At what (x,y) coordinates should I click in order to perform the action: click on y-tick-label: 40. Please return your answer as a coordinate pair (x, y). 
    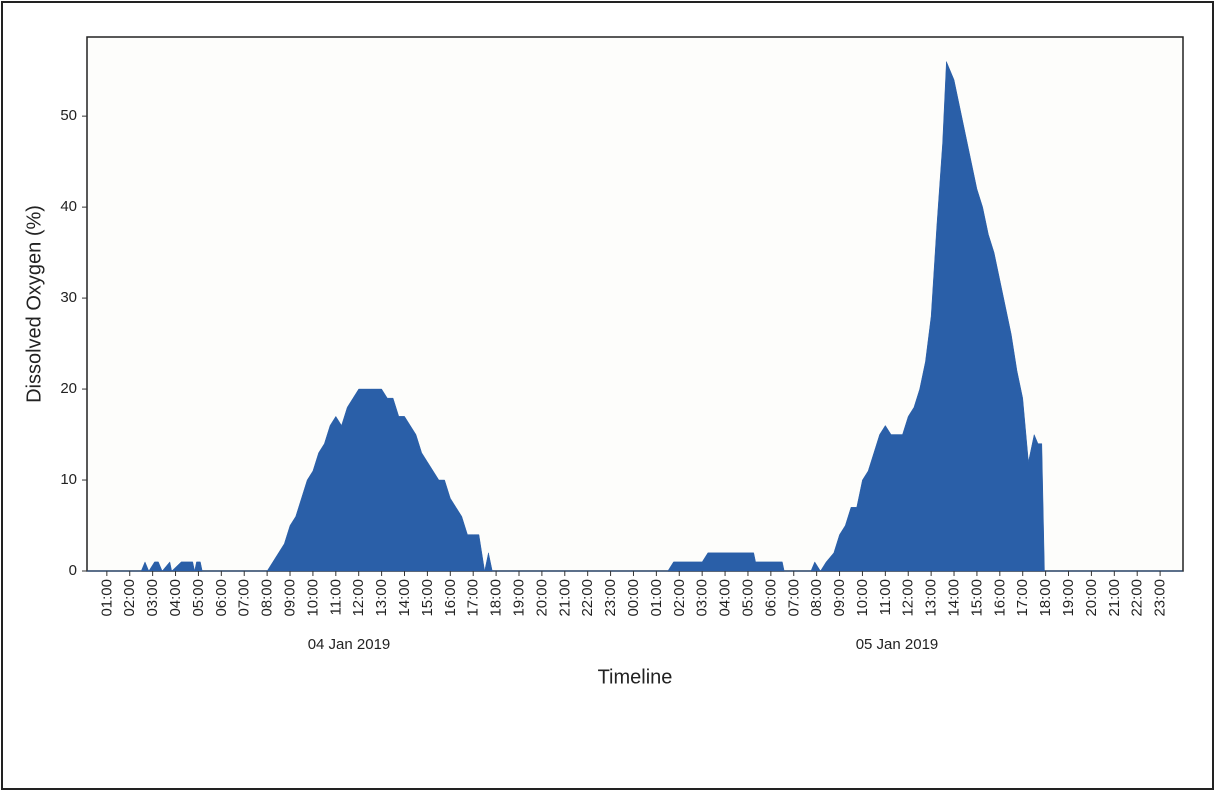
    Looking at the image, I should click on (68, 206).